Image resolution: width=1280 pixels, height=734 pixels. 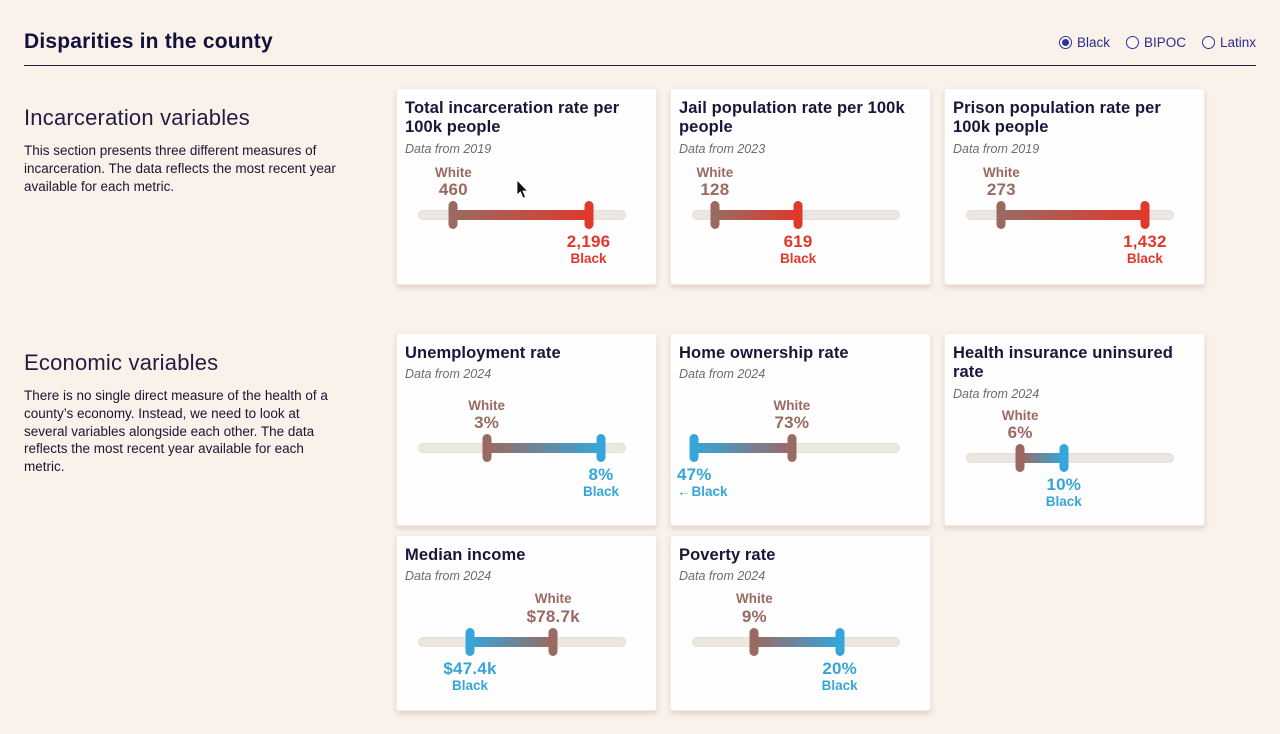 I want to click on left-arrow-icon: ←, so click(x=684, y=492).